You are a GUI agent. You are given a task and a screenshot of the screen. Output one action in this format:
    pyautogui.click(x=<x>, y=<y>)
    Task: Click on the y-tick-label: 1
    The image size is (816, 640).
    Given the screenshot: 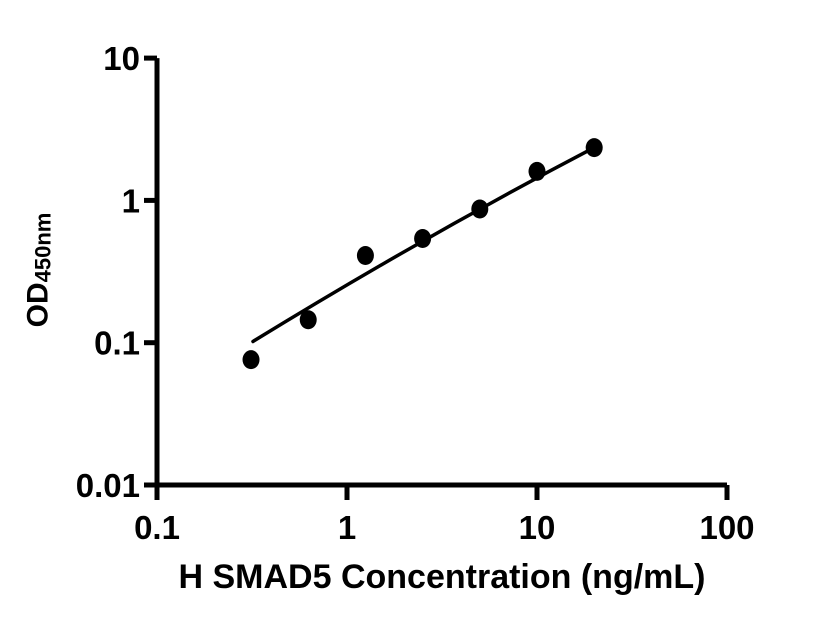 What is the action you would take?
    pyautogui.click(x=131, y=200)
    